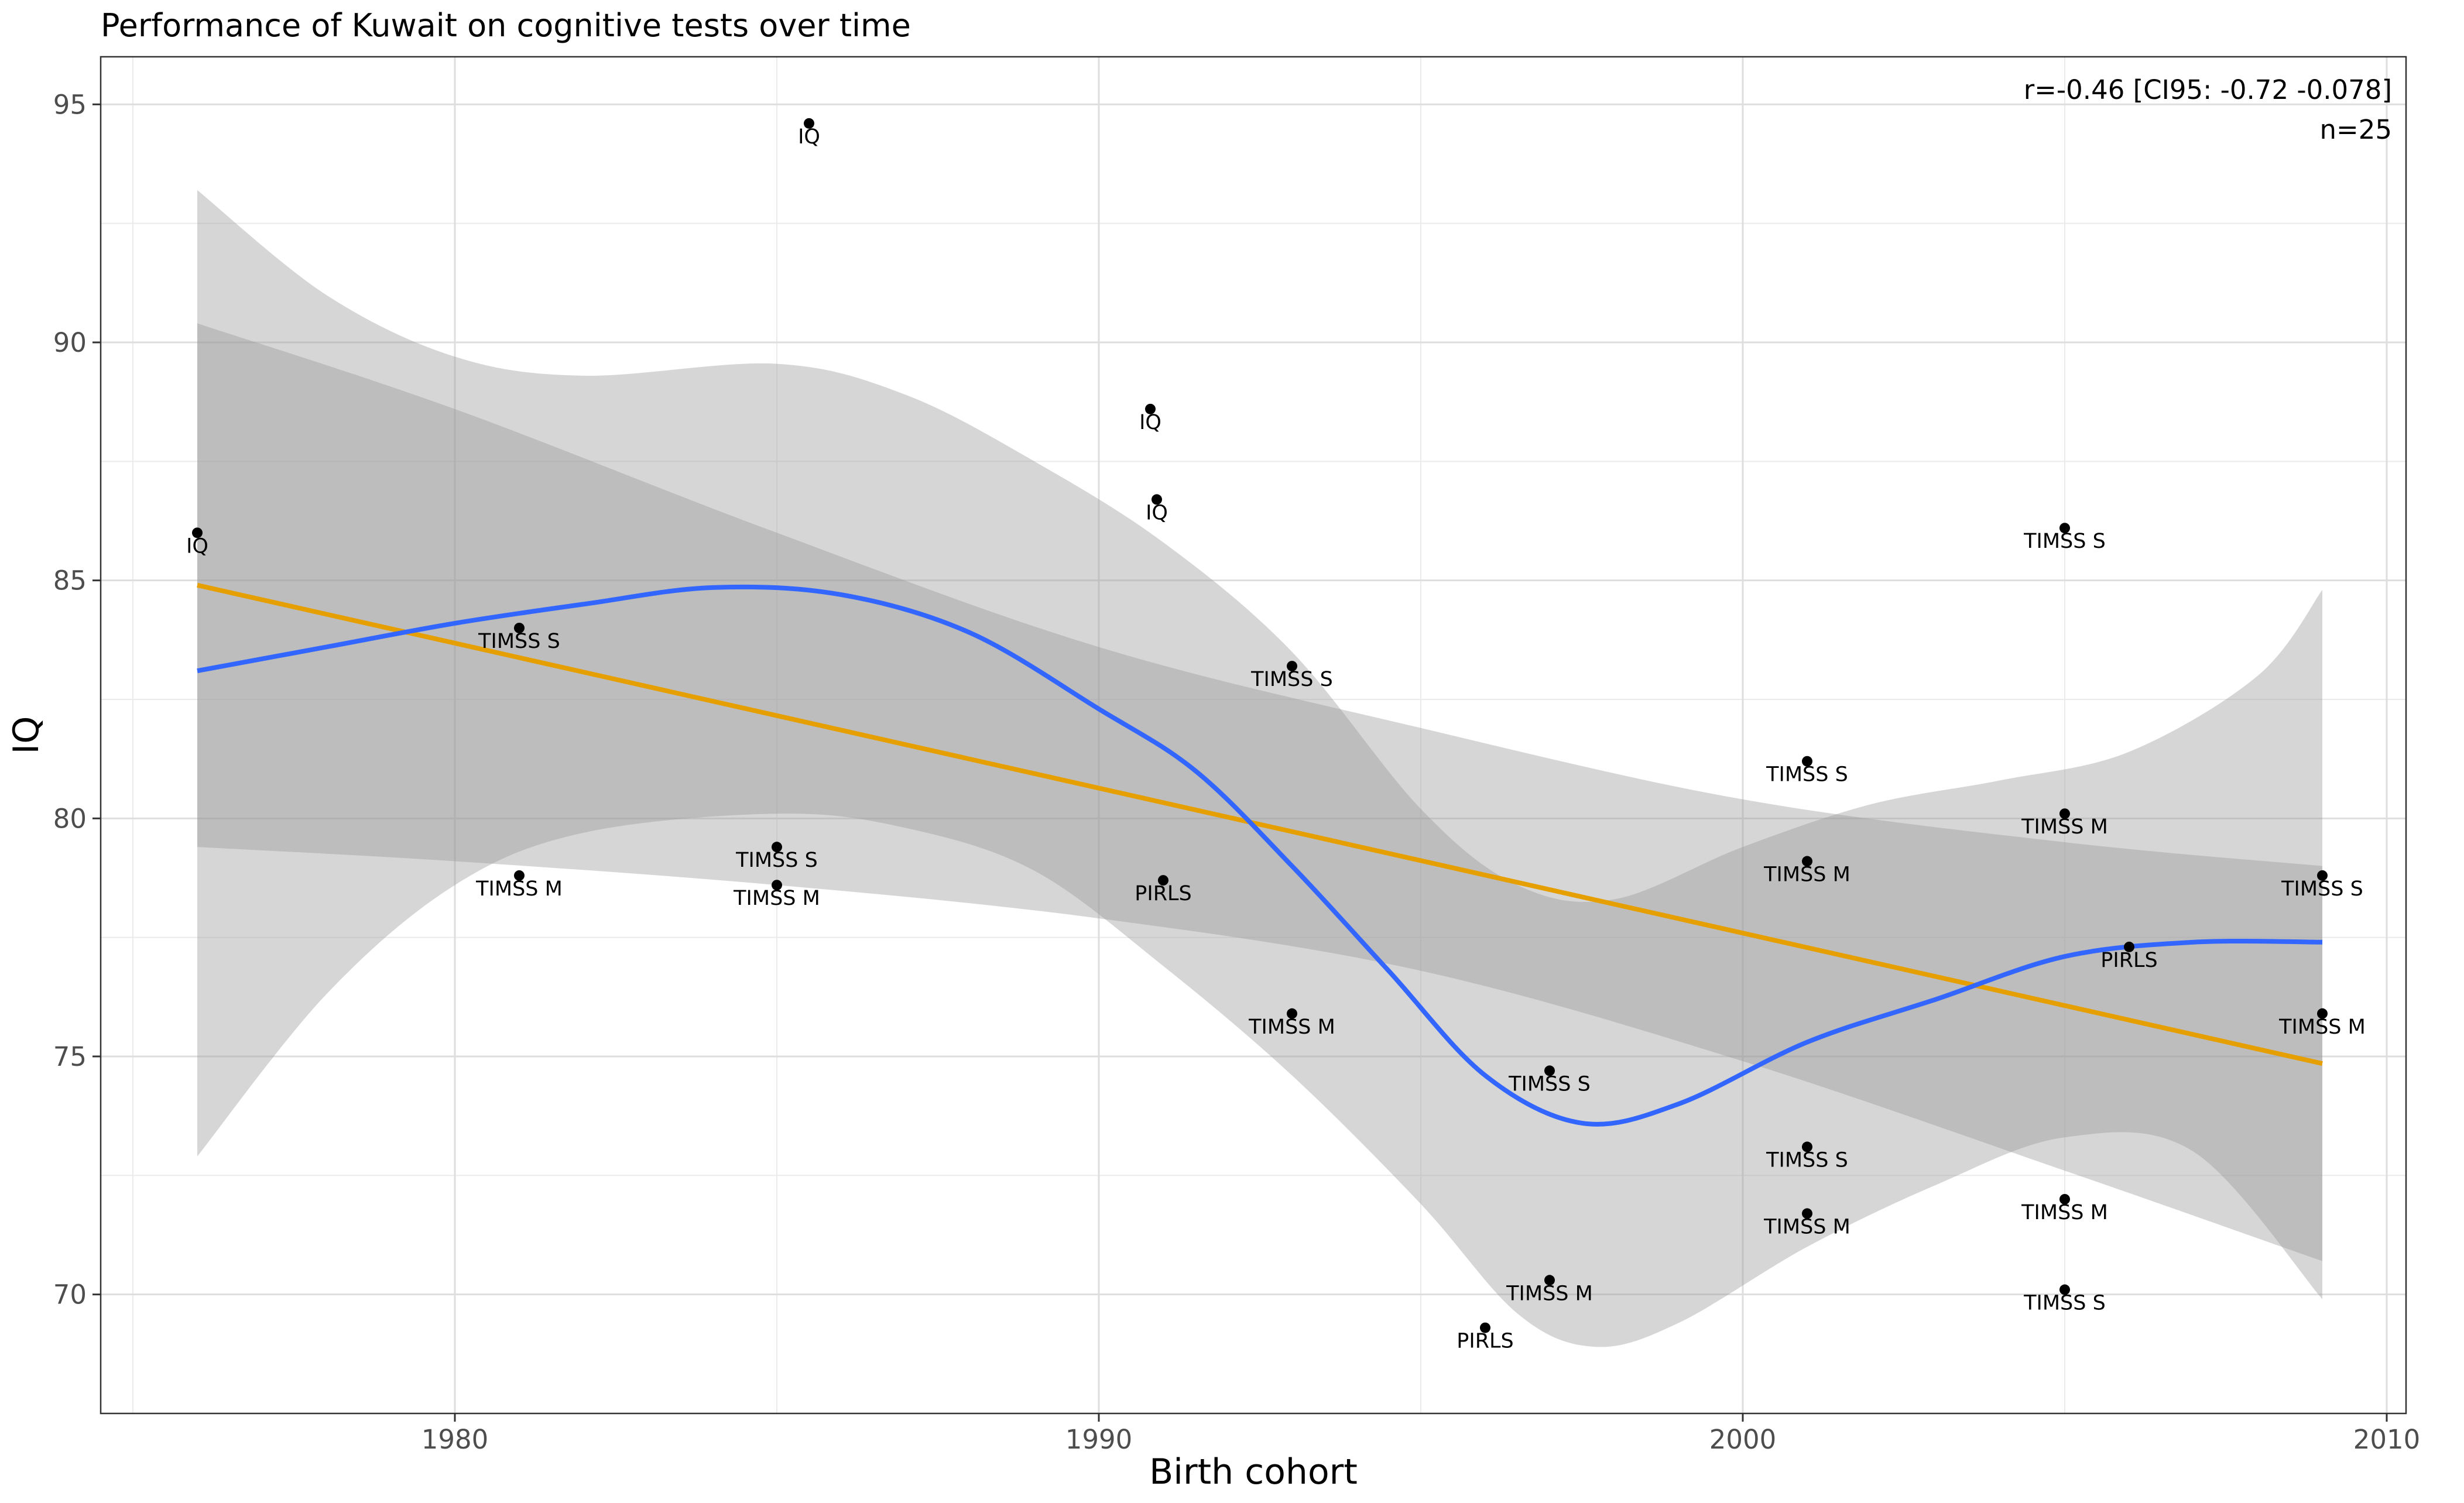 The width and height of the screenshot is (2464, 1503). What do you see at coordinates (2208, 89) in the screenshot?
I see `correlation-annotation-line: r=-0.46 [CI95: -0.72 -0.078]` at bounding box center [2208, 89].